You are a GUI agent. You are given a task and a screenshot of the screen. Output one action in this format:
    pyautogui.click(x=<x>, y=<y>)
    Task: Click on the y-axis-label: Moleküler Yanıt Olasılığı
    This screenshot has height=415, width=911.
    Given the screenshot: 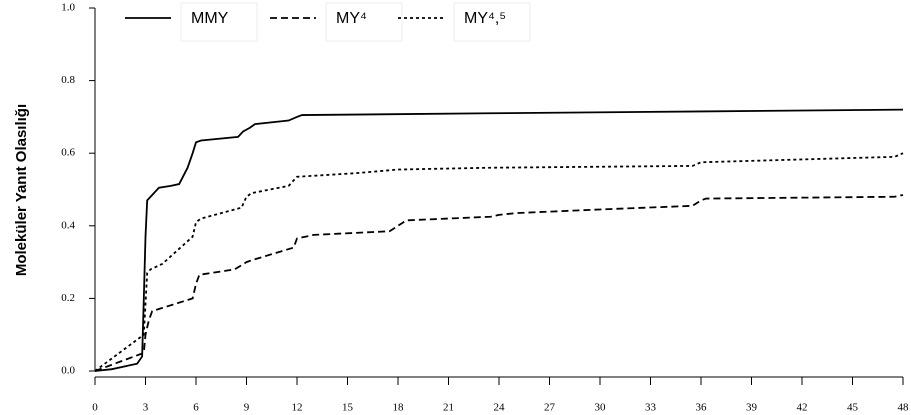 What is the action you would take?
    pyautogui.click(x=21, y=190)
    